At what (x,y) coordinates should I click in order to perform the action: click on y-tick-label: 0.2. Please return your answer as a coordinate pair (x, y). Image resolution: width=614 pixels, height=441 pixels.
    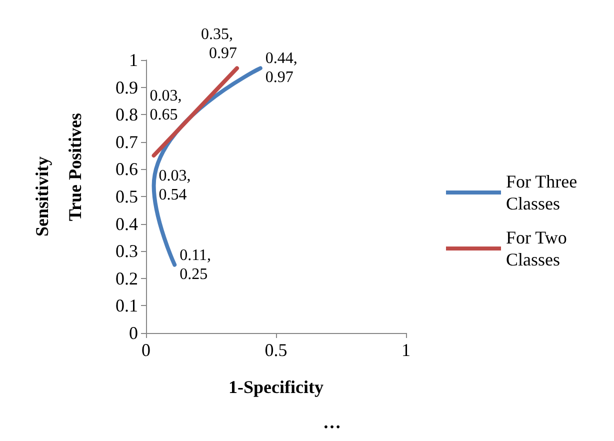
    Looking at the image, I should click on (127, 278).